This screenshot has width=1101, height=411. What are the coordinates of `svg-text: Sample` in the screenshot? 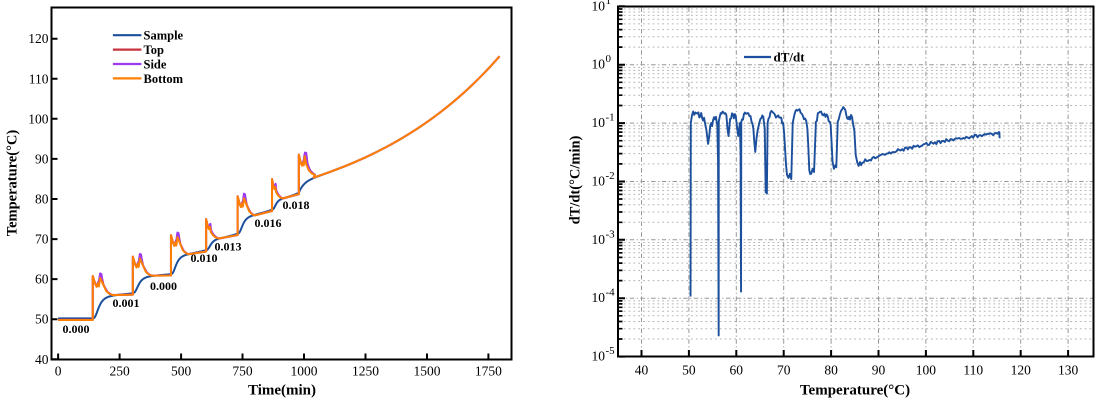 It's located at (164, 36).